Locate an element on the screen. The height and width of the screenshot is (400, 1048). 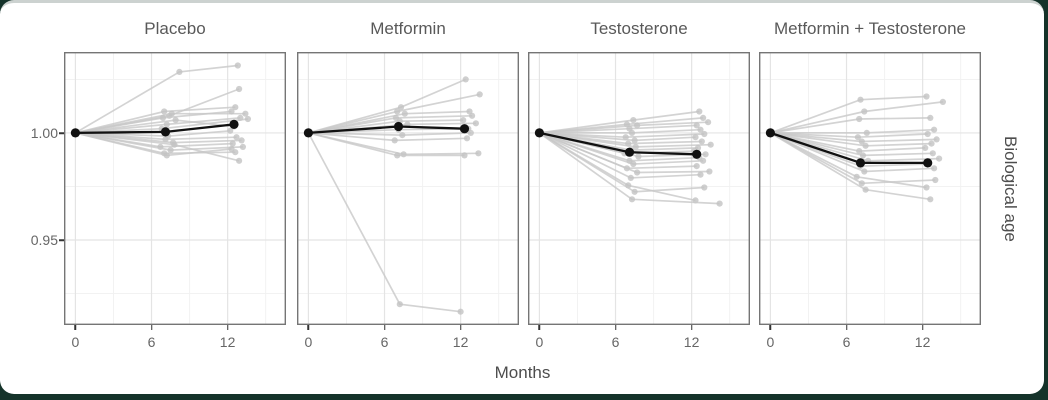
panel-plot-metformin is located at coordinates (408, 188).